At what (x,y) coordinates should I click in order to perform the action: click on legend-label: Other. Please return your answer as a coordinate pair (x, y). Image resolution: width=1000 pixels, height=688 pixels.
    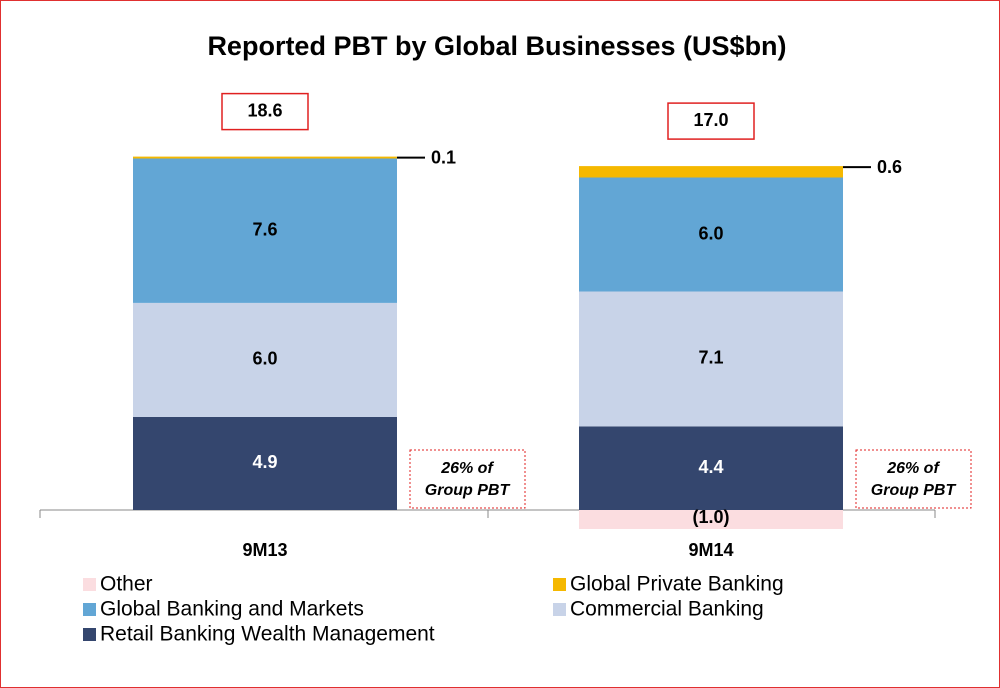
    Looking at the image, I should click on (126, 584).